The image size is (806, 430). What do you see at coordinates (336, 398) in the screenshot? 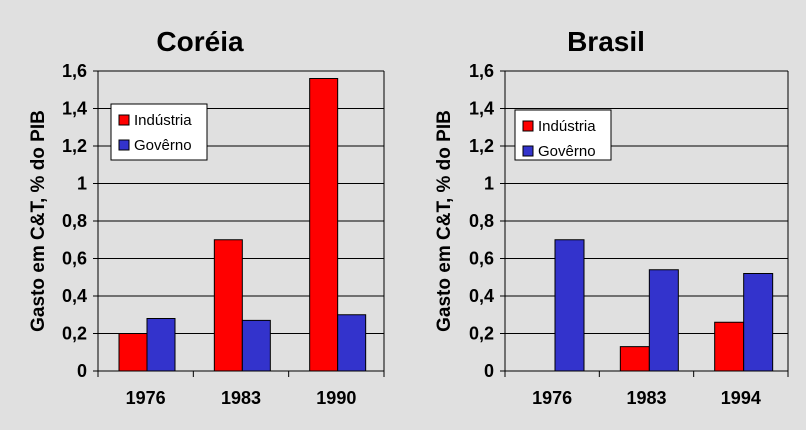
I see `x-tick-label: 1990` at bounding box center [336, 398].